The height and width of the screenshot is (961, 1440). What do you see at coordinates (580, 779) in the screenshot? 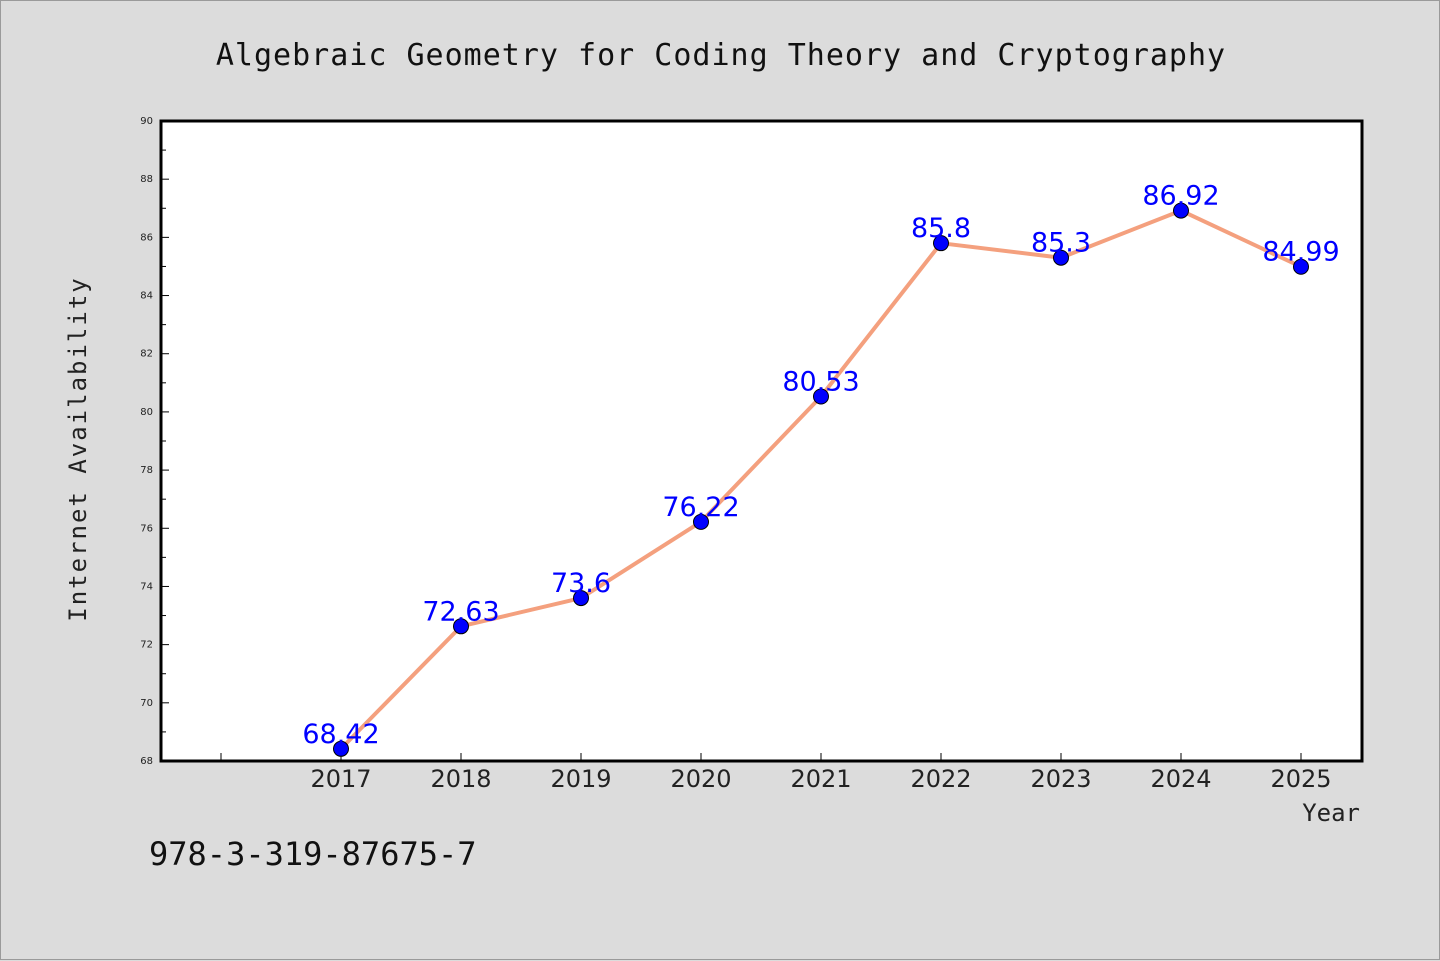
I see `x-tick-label: 2019` at bounding box center [580, 779].